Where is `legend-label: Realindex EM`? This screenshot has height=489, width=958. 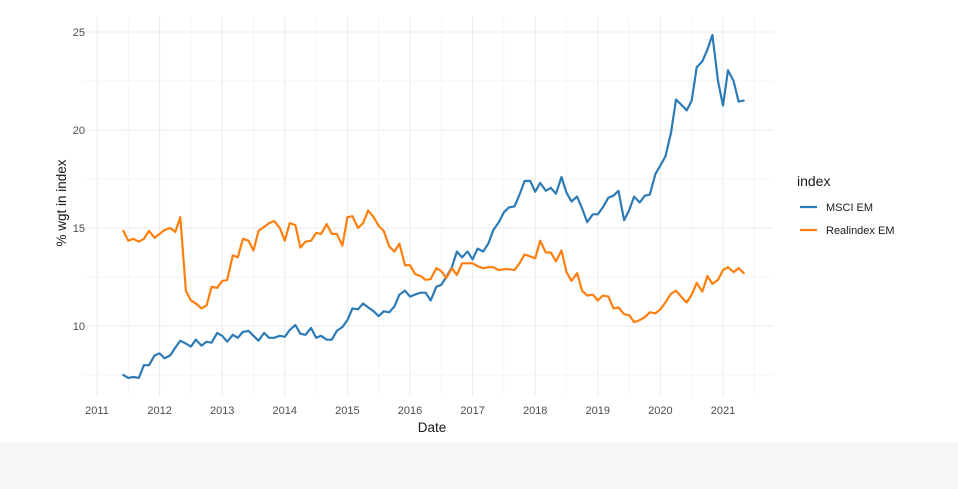
legend-label: Realindex EM is located at coordinates (860, 231).